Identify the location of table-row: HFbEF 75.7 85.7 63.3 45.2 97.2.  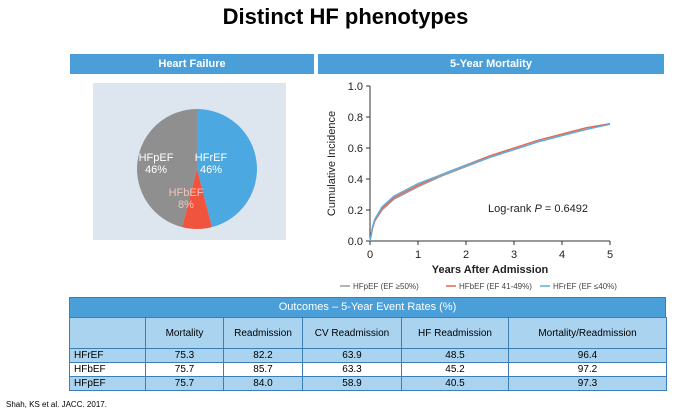
(368, 369).